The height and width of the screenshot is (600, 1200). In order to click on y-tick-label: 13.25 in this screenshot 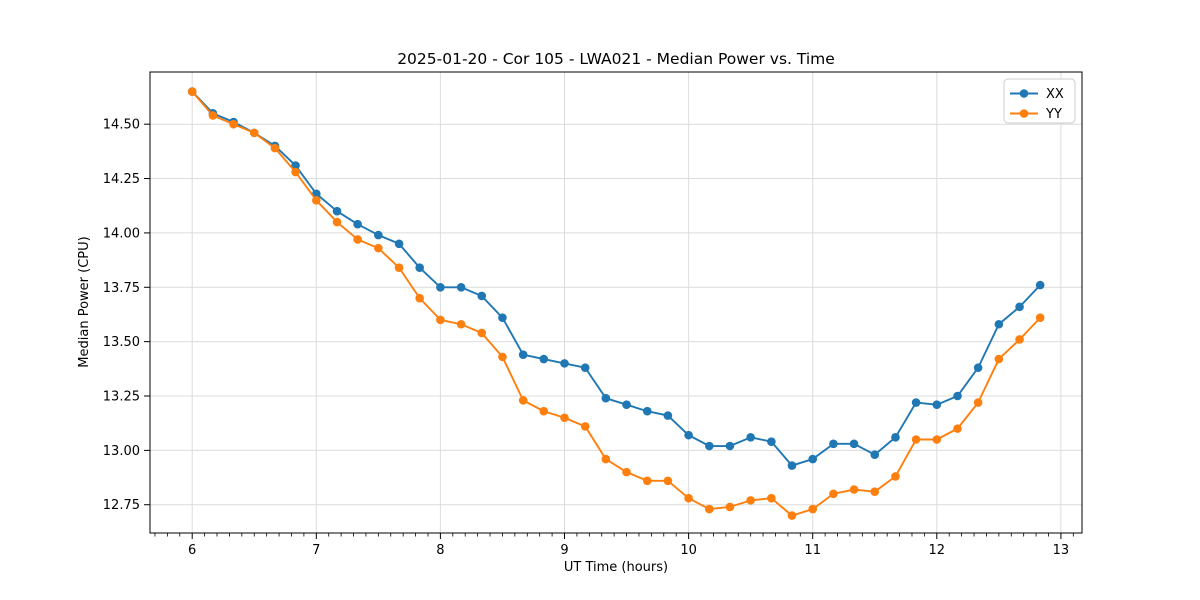, I will do `click(121, 397)`.